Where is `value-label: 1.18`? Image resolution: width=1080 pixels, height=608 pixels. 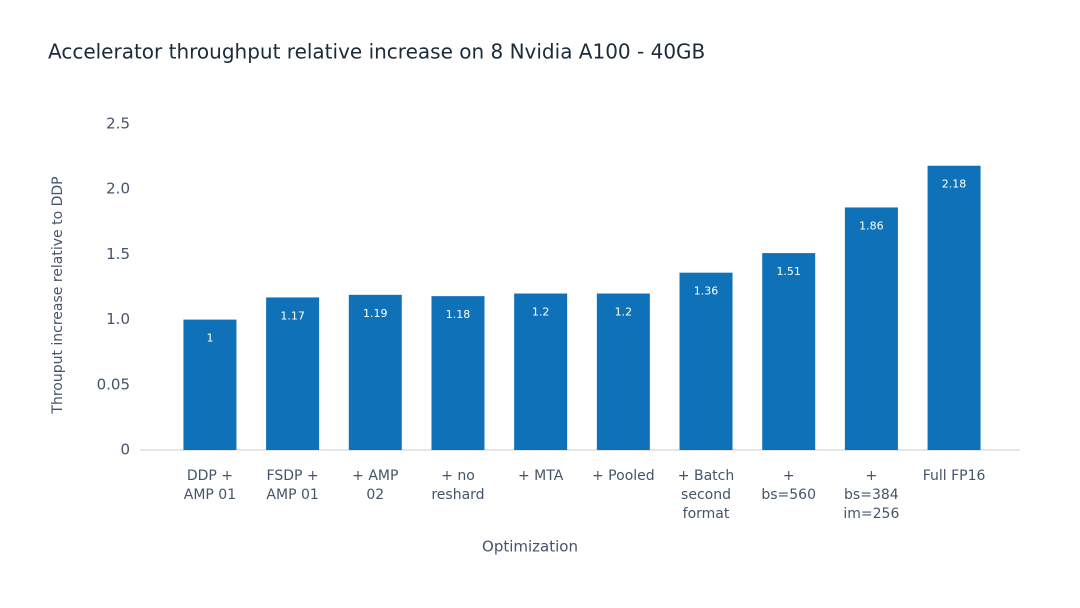
value-label: 1.18 is located at coordinates (458, 314).